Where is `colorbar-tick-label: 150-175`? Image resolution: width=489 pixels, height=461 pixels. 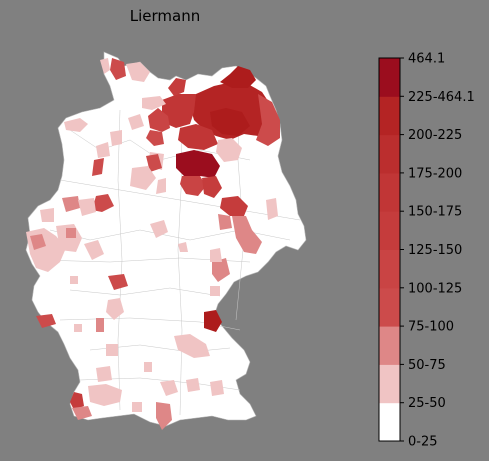
colorbar-tick-label: 150-175 is located at coordinates (435, 212).